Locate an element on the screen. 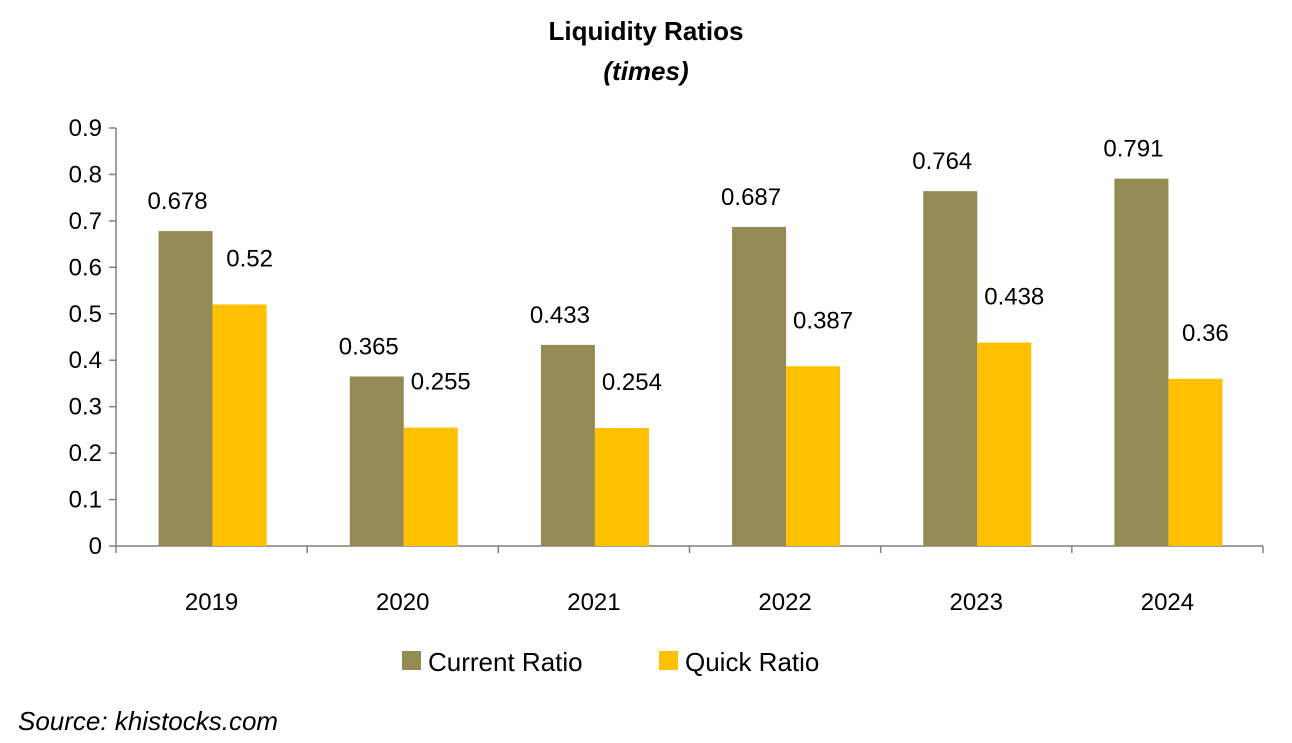 The image size is (1292, 743). data-label: 0.255 is located at coordinates (441, 382).